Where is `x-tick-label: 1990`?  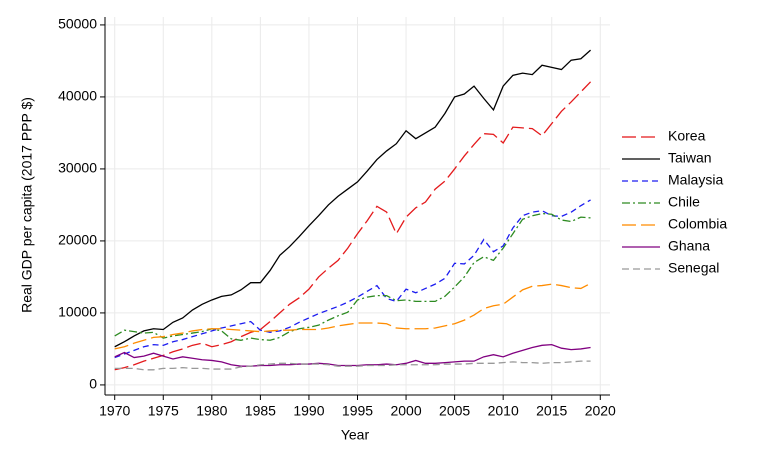
x-tick-label: 1990 is located at coordinates (308, 411).